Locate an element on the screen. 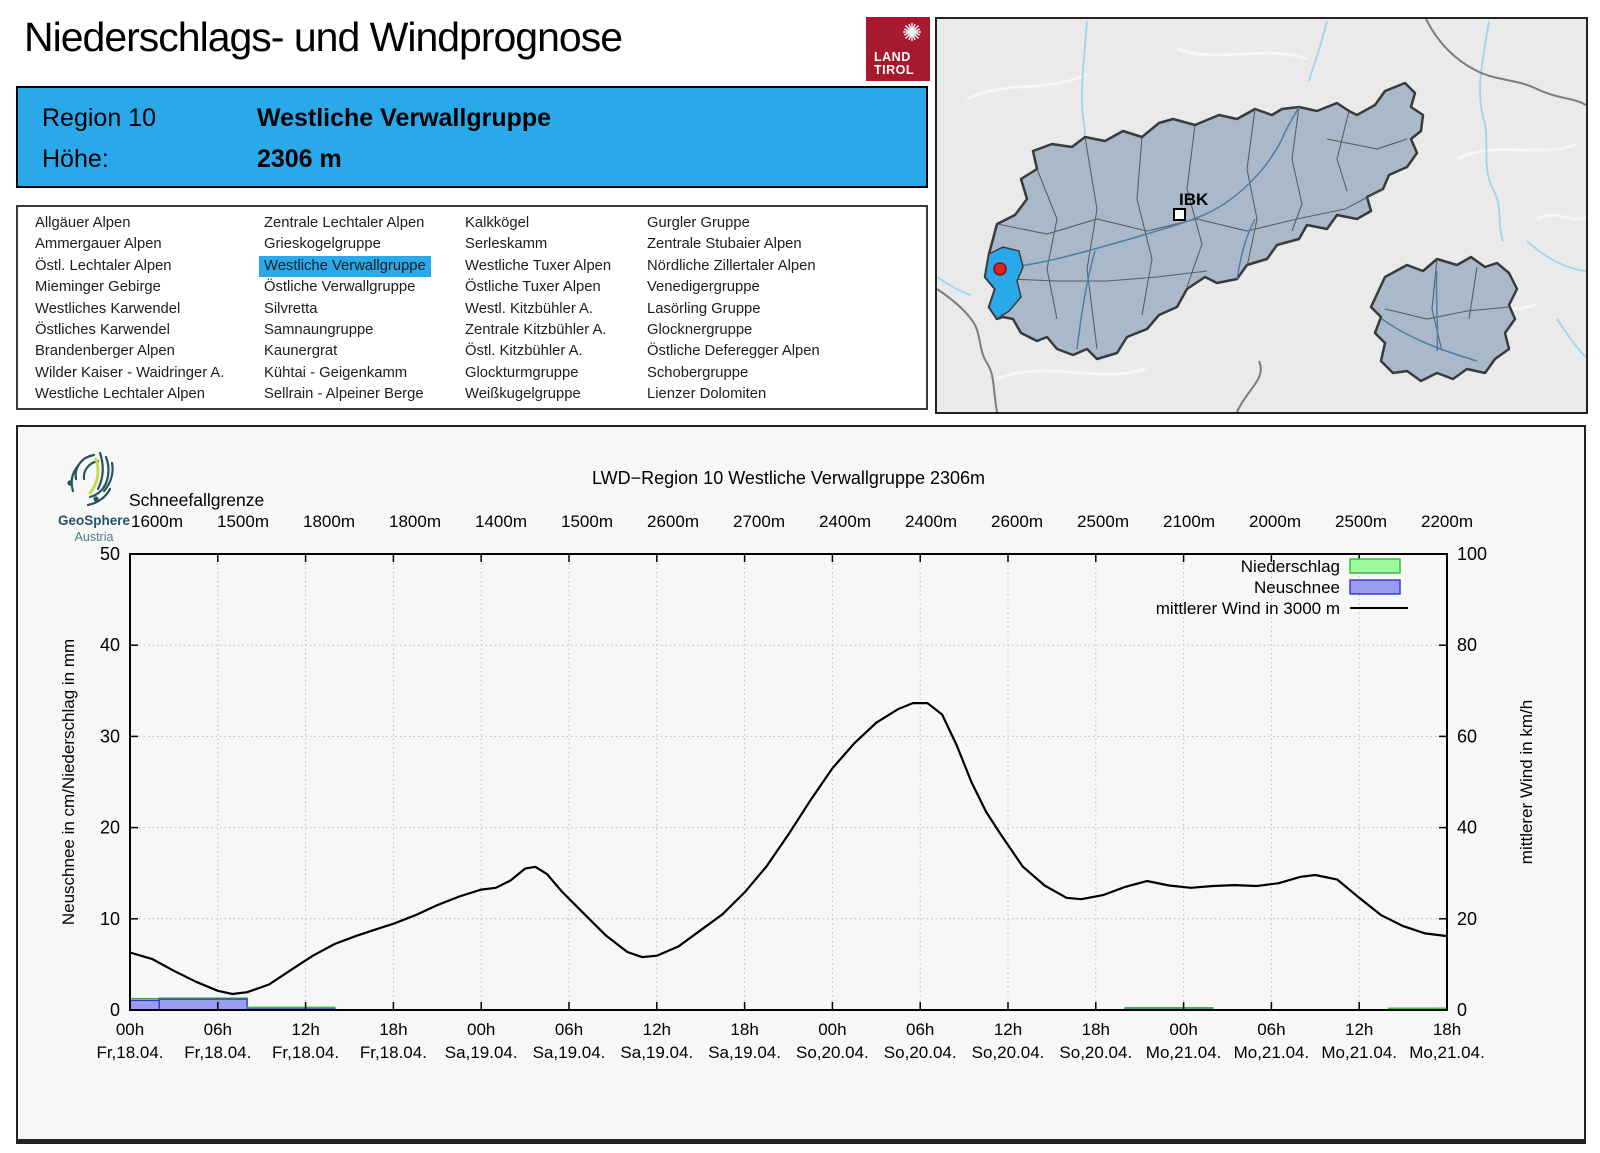 The image size is (1600, 1153). legend-swatch-neuschnee is located at coordinates (1375, 587).